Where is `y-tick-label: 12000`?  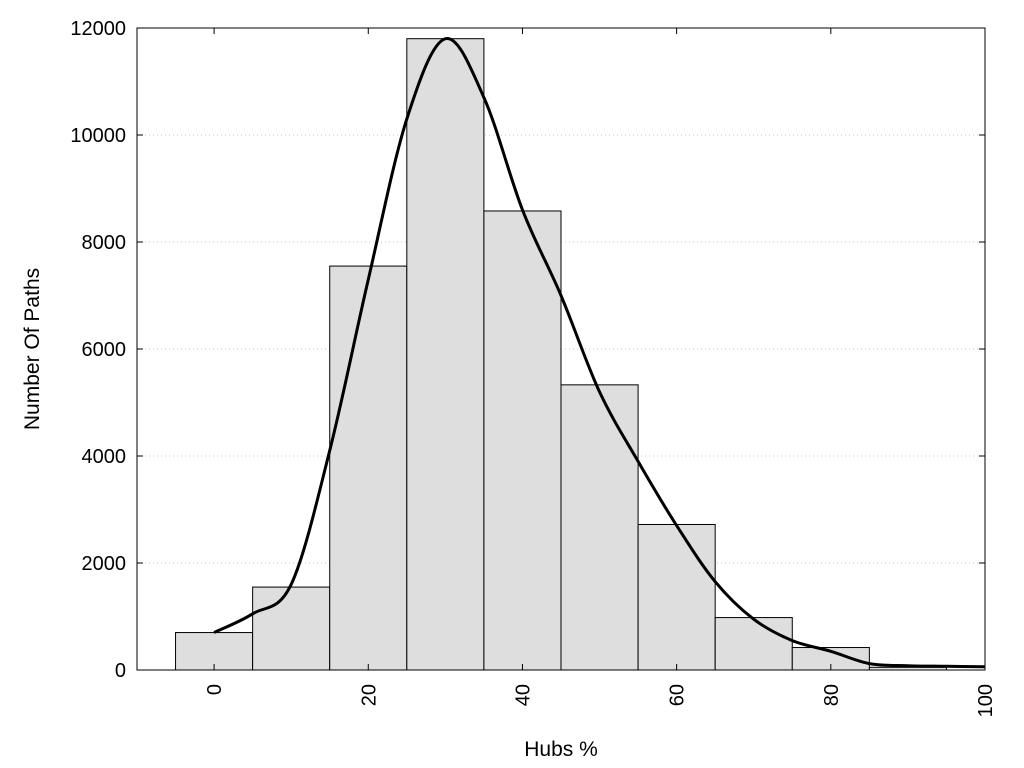
y-tick-label: 12000 is located at coordinates (98, 29).